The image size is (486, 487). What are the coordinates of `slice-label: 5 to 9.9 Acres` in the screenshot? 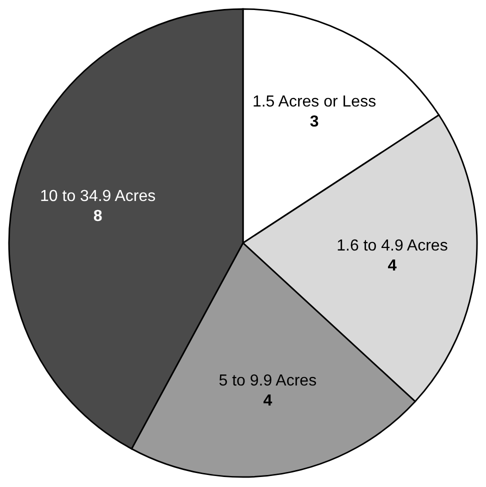 It's located at (267, 381).